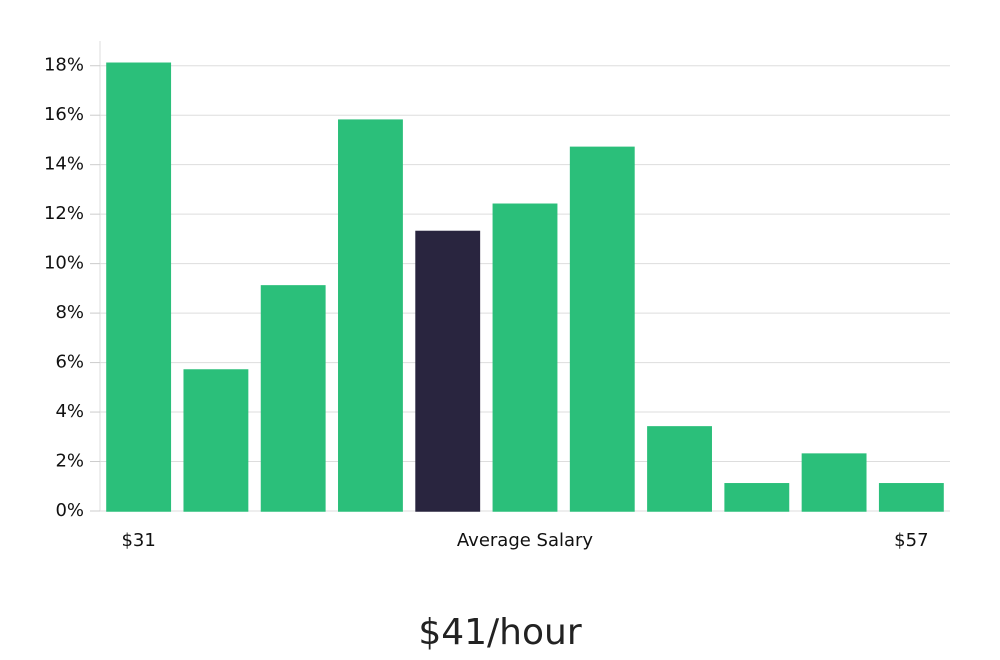 The width and height of the screenshot is (1000, 660). Describe the element at coordinates (138, 540) in the screenshot. I see `x-tick-label: $31` at that location.